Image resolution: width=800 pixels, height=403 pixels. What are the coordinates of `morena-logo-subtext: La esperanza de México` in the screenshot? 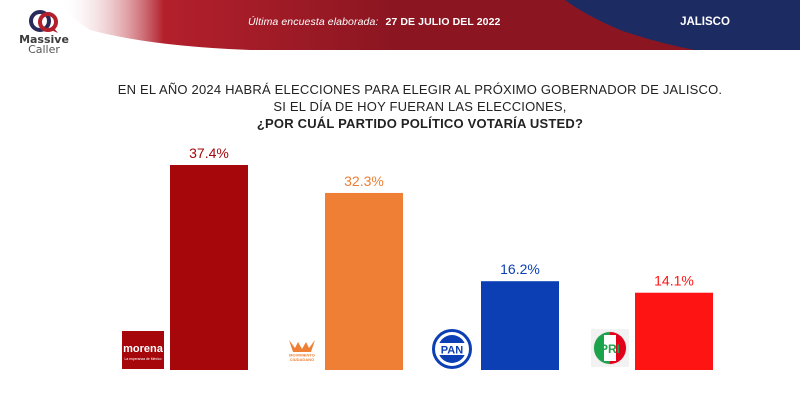 It's located at (143, 359).